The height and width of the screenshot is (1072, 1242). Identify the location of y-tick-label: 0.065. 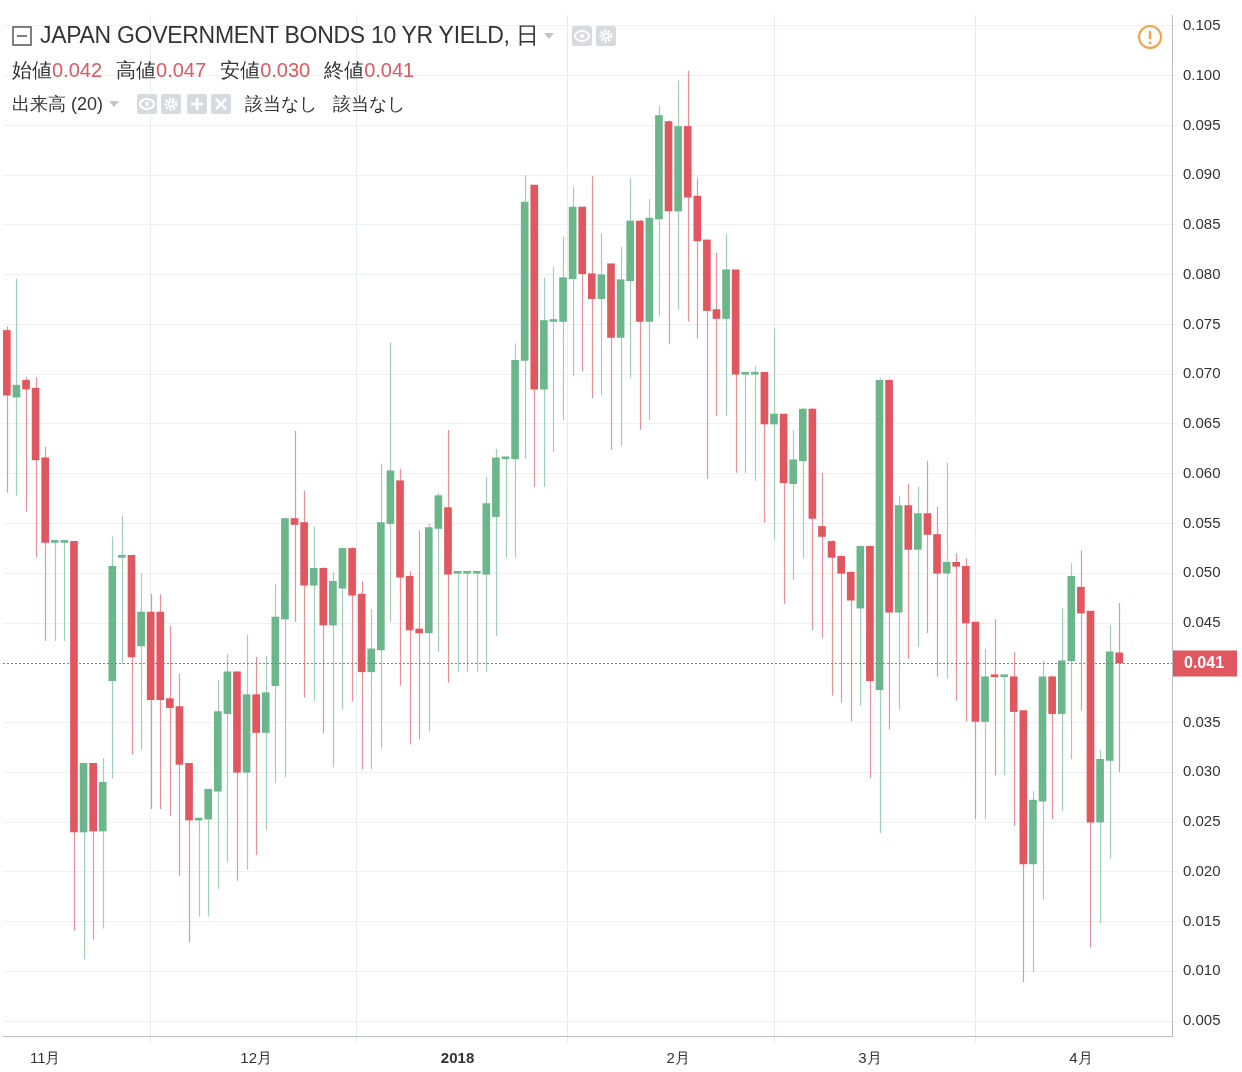
(1202, 423).